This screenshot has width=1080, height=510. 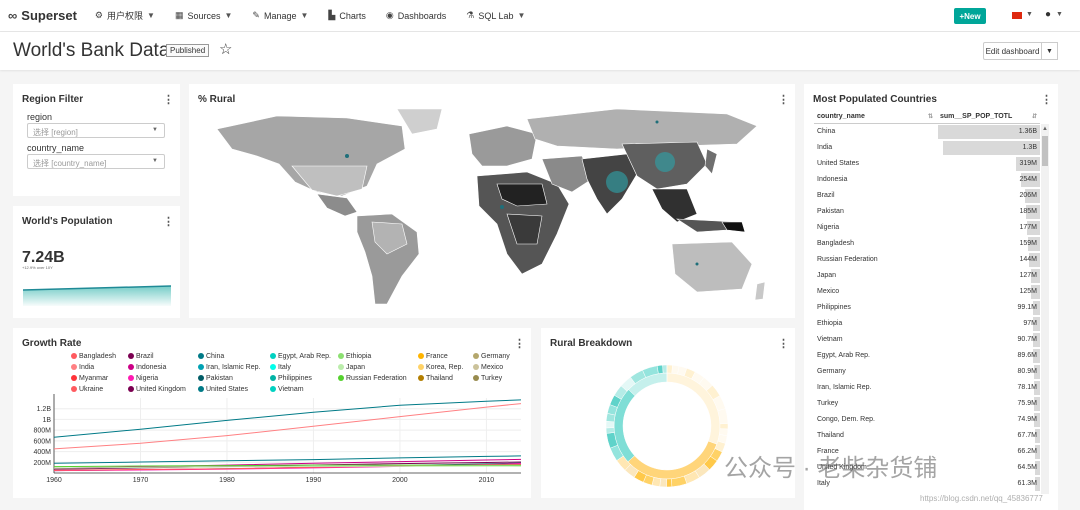 I want to click on new-button: + New, so click(x=970, y=16).